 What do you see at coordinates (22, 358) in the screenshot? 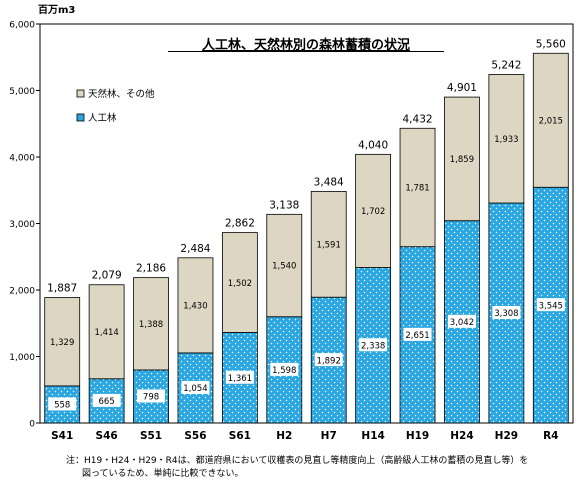
I see `y-tick-label: 1,000` at bounding box center [22, 358].